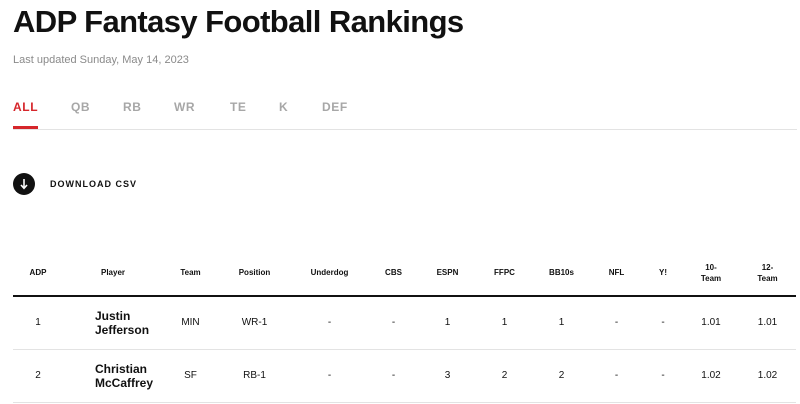  I want to click on header-adp: ADP, so click(38, 273).